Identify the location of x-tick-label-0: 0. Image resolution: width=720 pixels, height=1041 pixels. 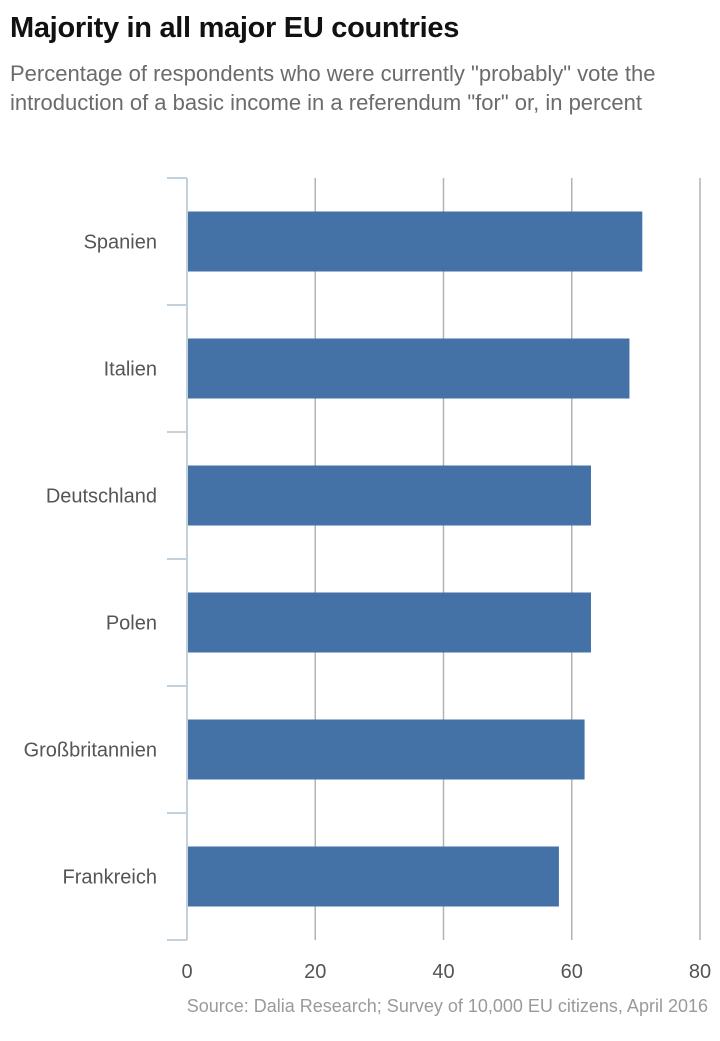
(186, 972).